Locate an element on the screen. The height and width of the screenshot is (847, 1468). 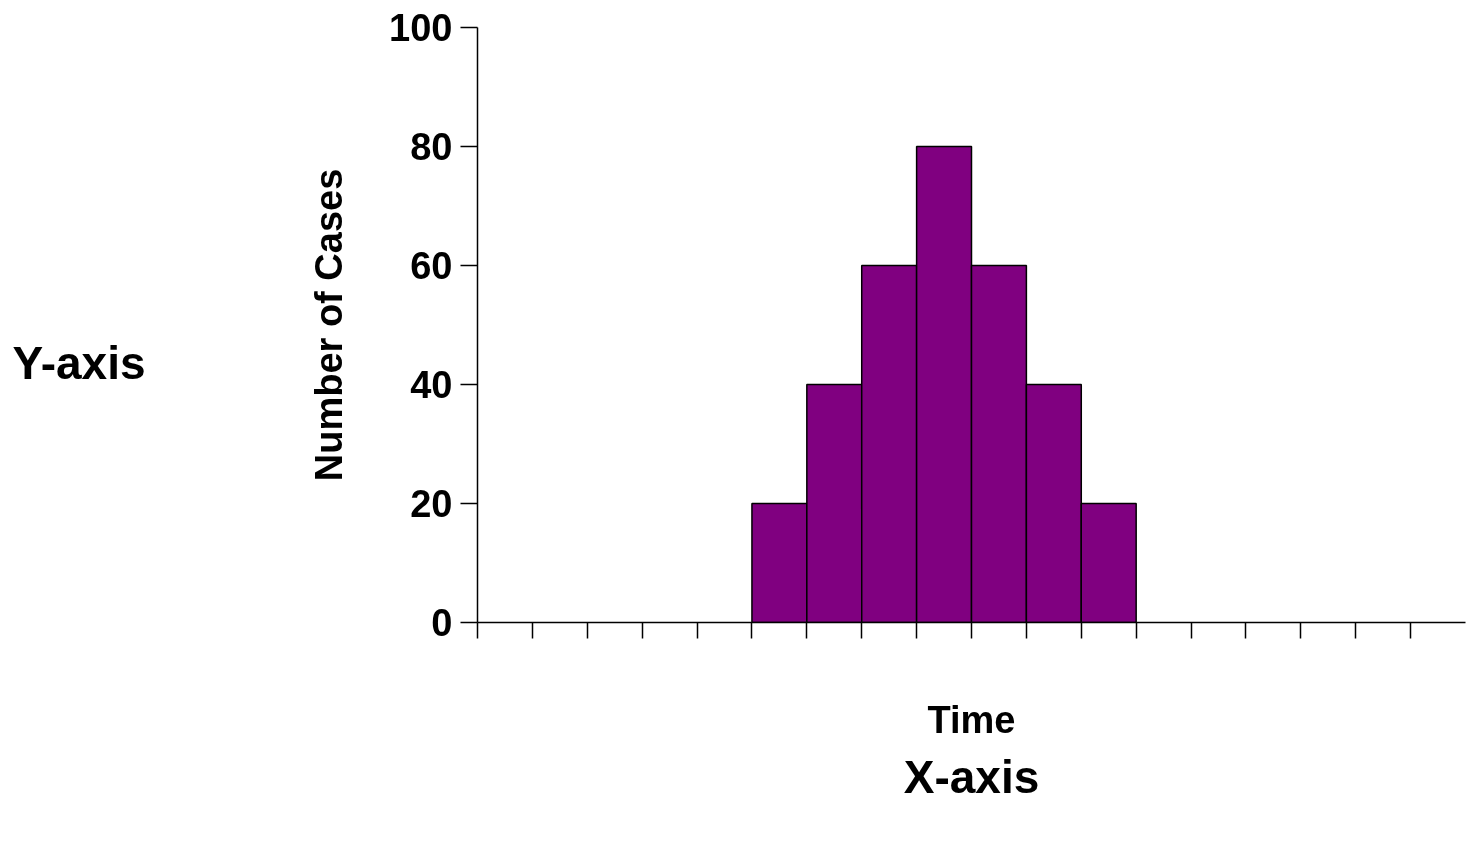
text: X-axis is located at coordinates (971, 776).